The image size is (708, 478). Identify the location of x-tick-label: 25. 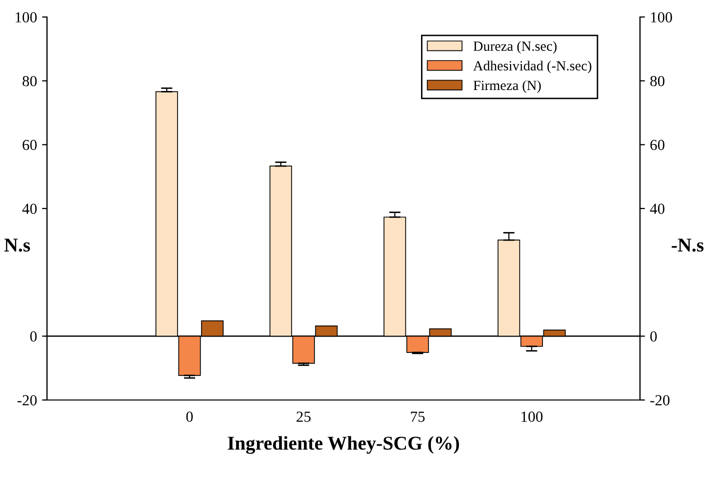
(303, 417).